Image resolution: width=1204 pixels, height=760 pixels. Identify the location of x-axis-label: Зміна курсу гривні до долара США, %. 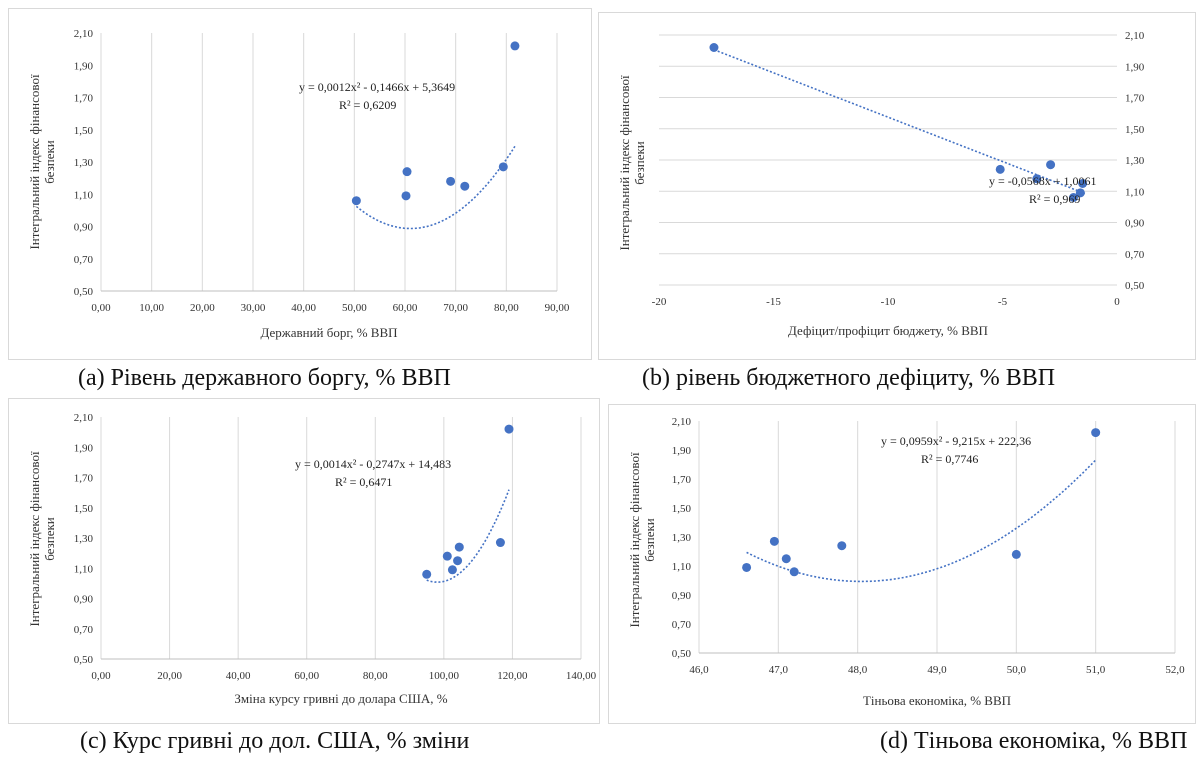
(340, 698).